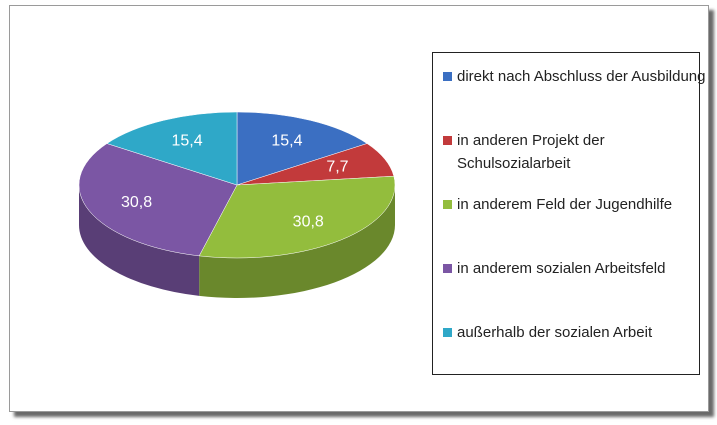  I want to click on legend-item: in anderen Projekt der Schulsozialarbeit, so click(574, 152).